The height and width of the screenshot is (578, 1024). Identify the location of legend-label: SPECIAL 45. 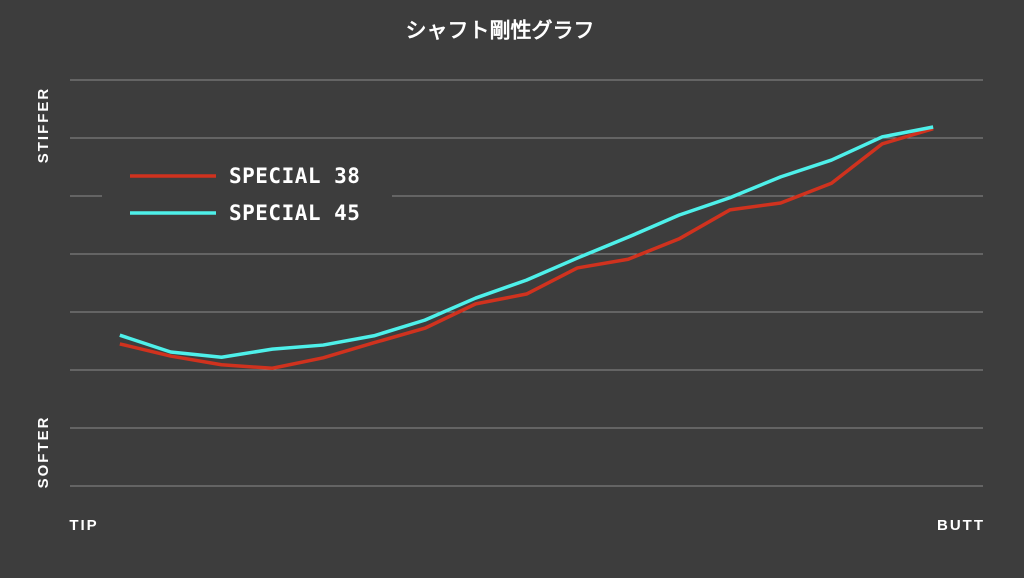
(294, 213).